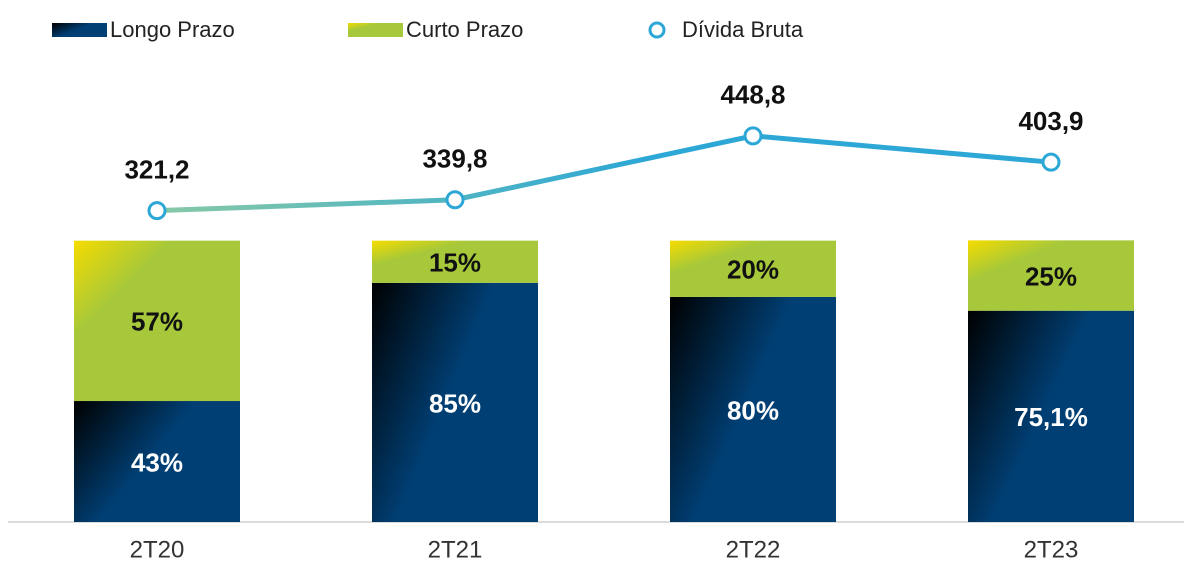 This screenshot has width=1184, height=574. I want to click on data-label: 339,8, so click(454, 159).